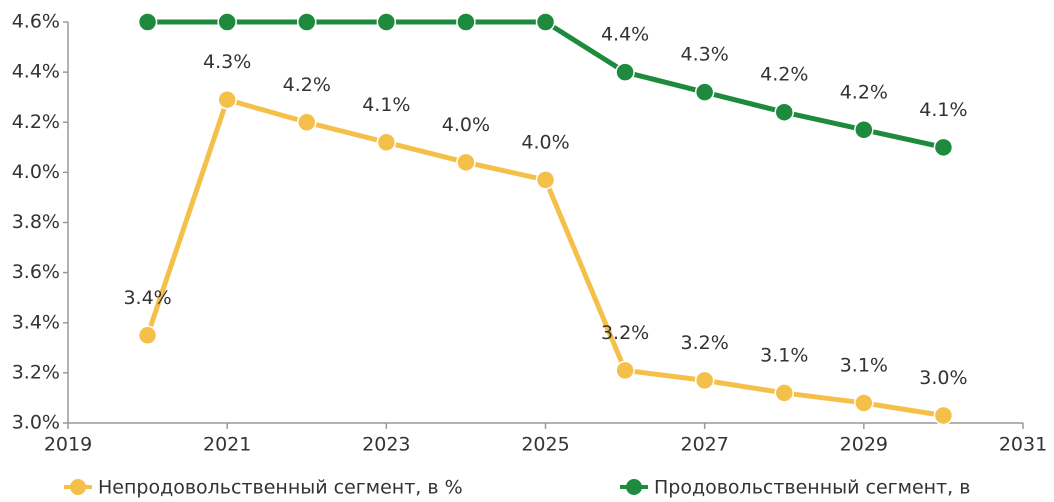 Image resolution: width=1054 pixels, height=502 pixels. Describe the element at coordinates (36, 222) in the screenshot. I see `y-tick-label: 3.8%` at that location.